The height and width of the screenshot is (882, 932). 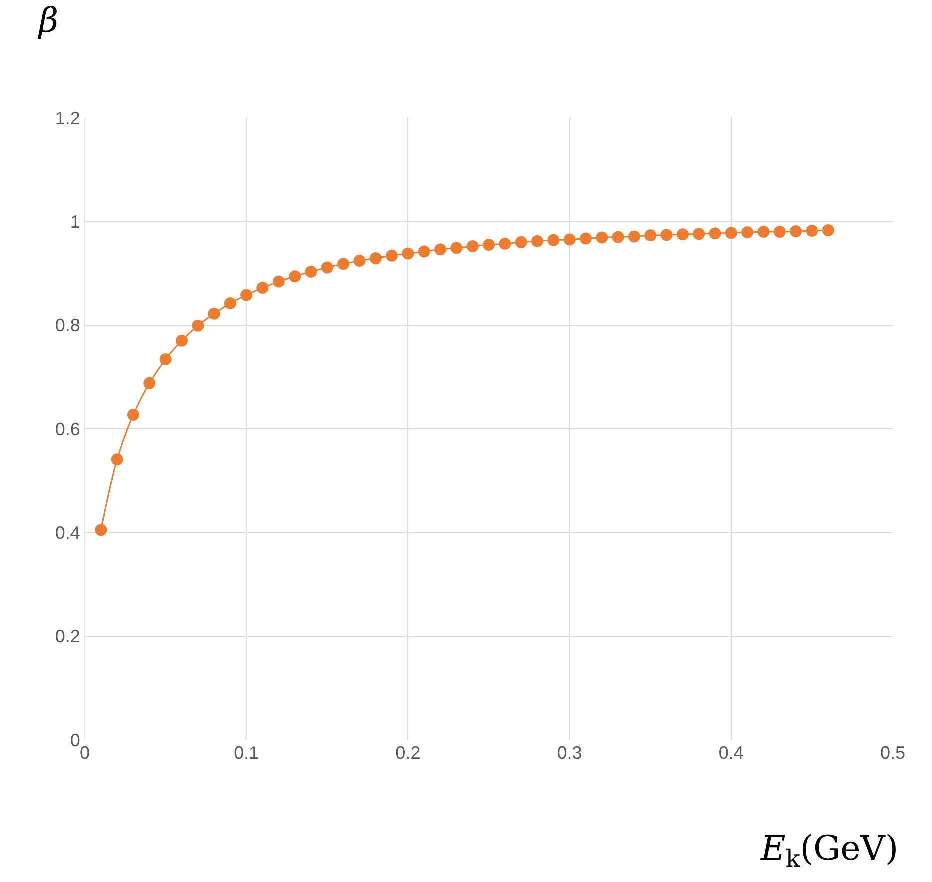 What do you see at coordinates (48, 21) in the screenshot?
I see `y-axis-title: β` at bounding box center [48, 21].